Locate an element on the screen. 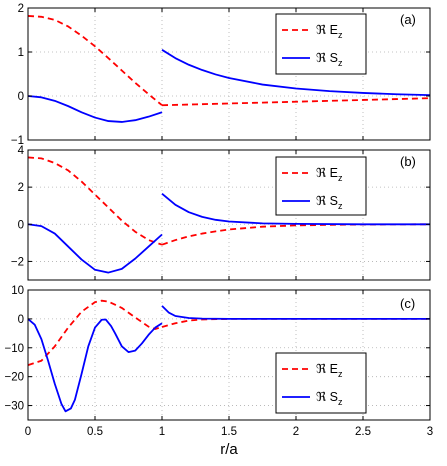 This screenshot has width=447, height=466. x-tick-label: 3 is located at coordinates (430, 432).